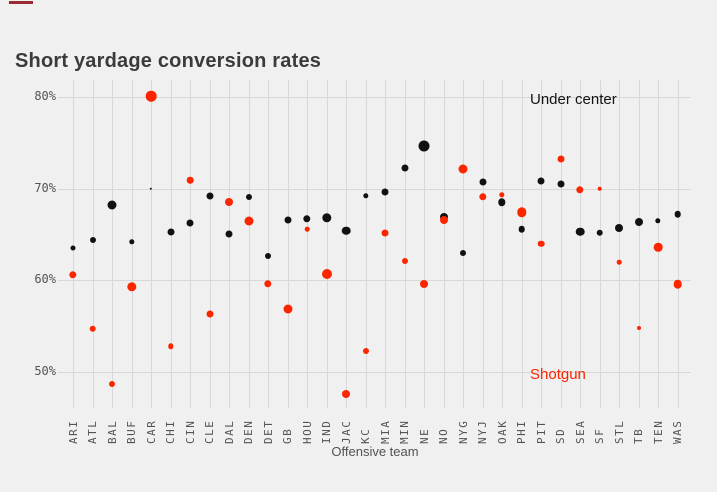 The height and width of the screenshot is (492, 717). Describe the element at coordinates (677, 284) in the screenshot. I see `data-point-shotgun-was` at that location.